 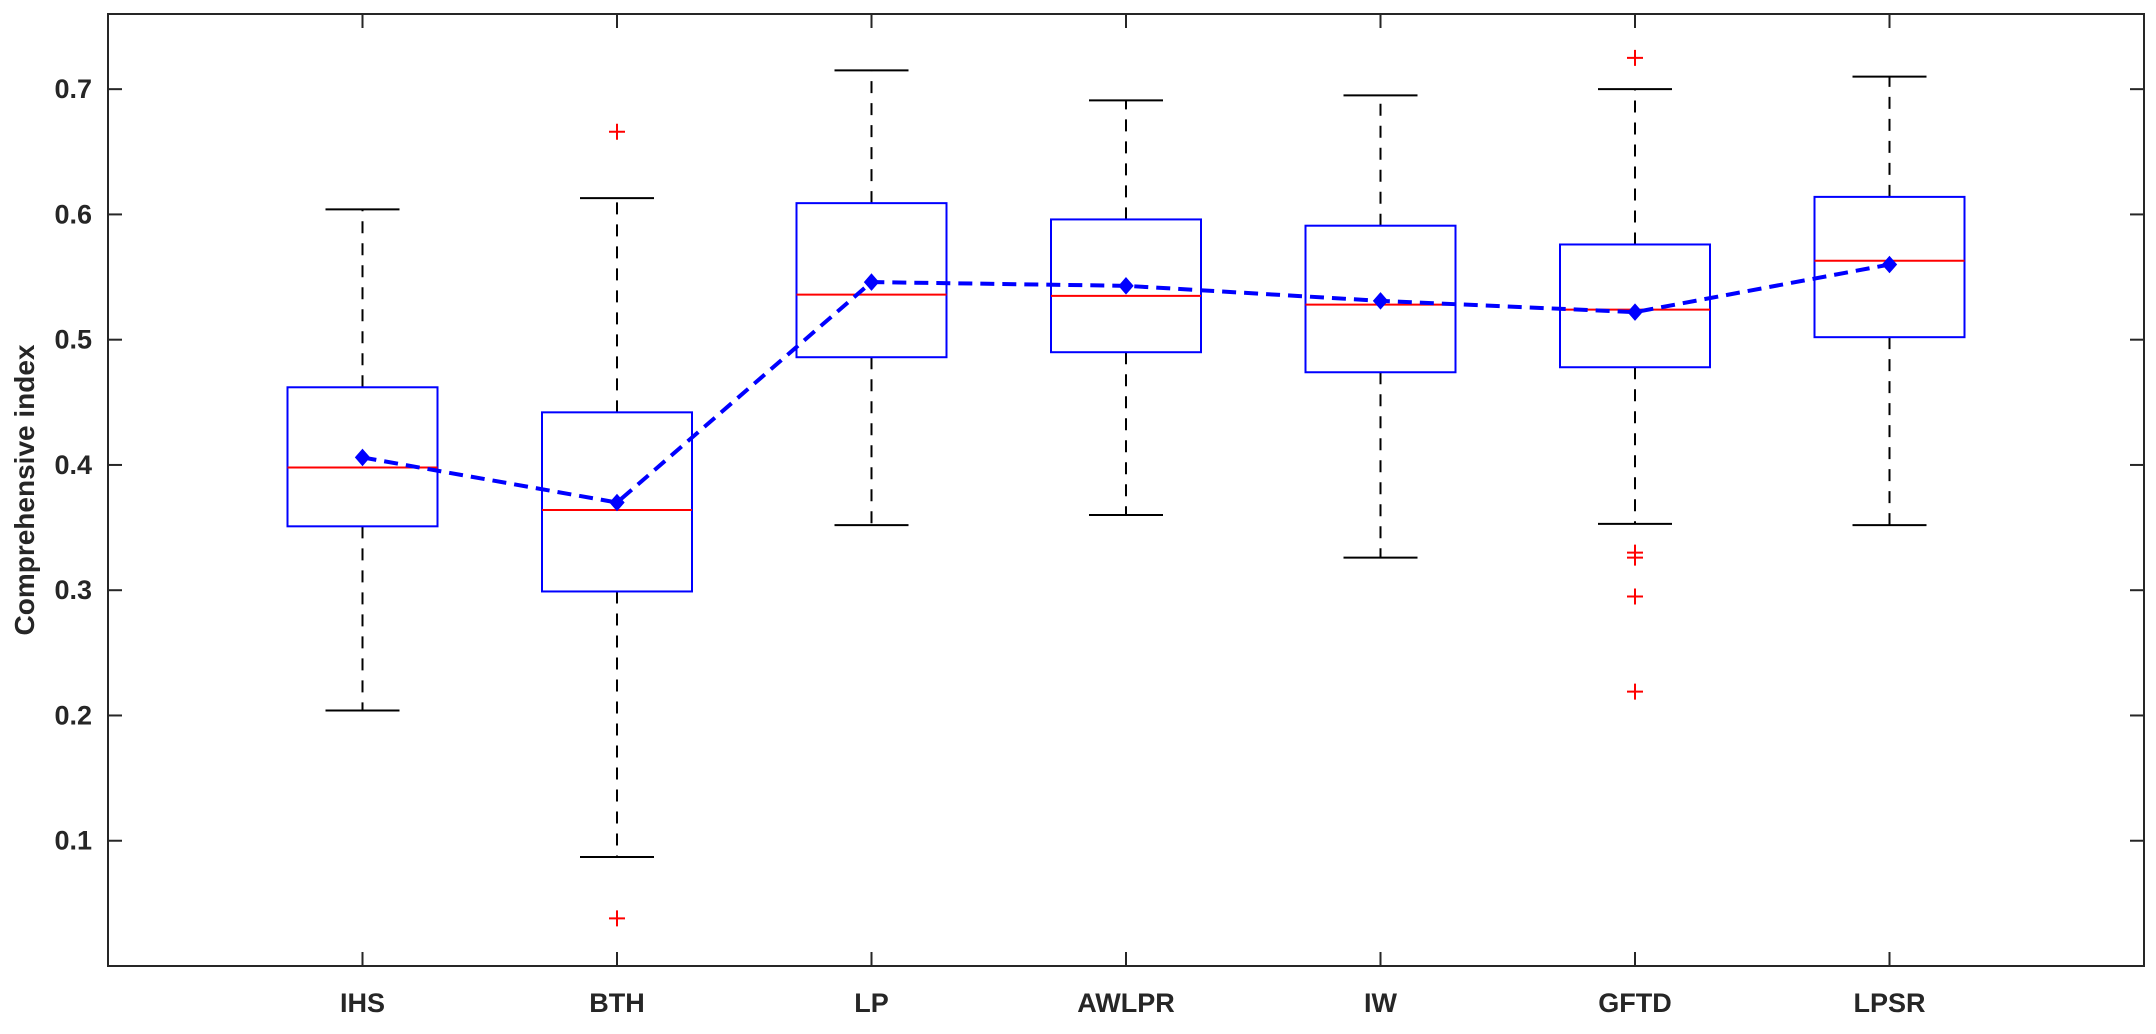 I want to click on x-tick-label: AWLPR, so click(x=1126, y=1003).